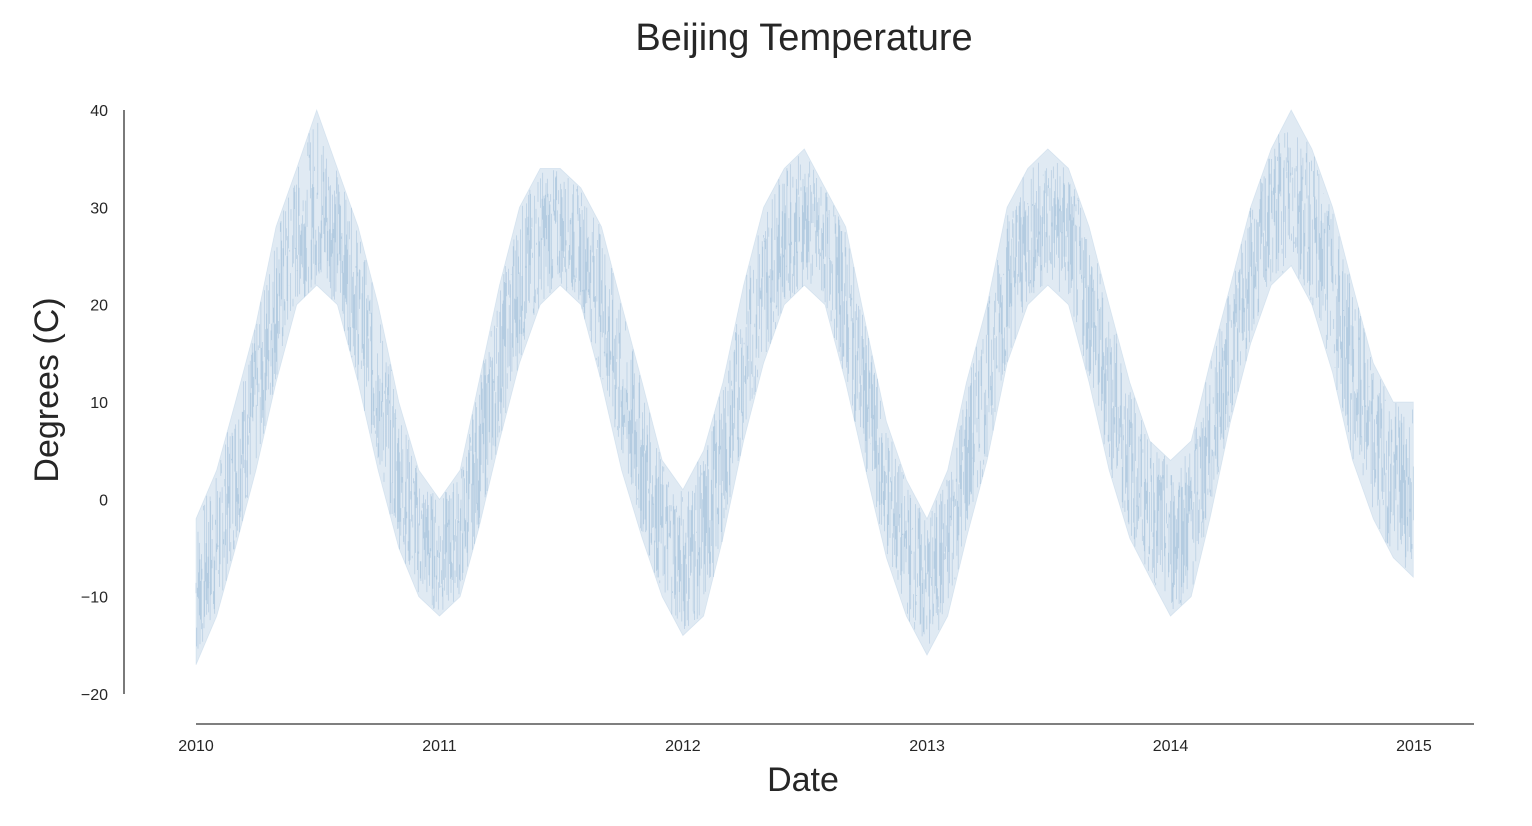  What do you see at coordinates (103, 500) in the screenshot?
I see `y-tick-label: 0` at bounding box center [103, 500].